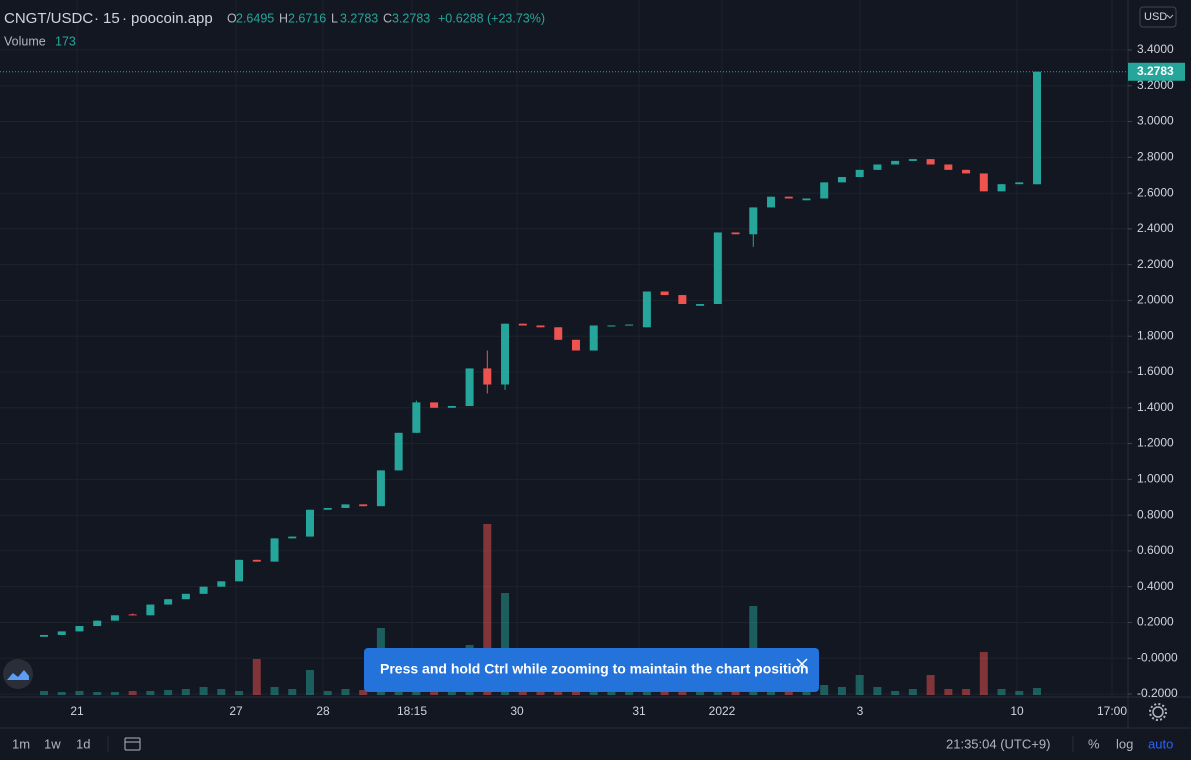 Image resolution: width=1191 pixels, height=760 pixels. I want to click on axis-option: log, so click(1124, 743).